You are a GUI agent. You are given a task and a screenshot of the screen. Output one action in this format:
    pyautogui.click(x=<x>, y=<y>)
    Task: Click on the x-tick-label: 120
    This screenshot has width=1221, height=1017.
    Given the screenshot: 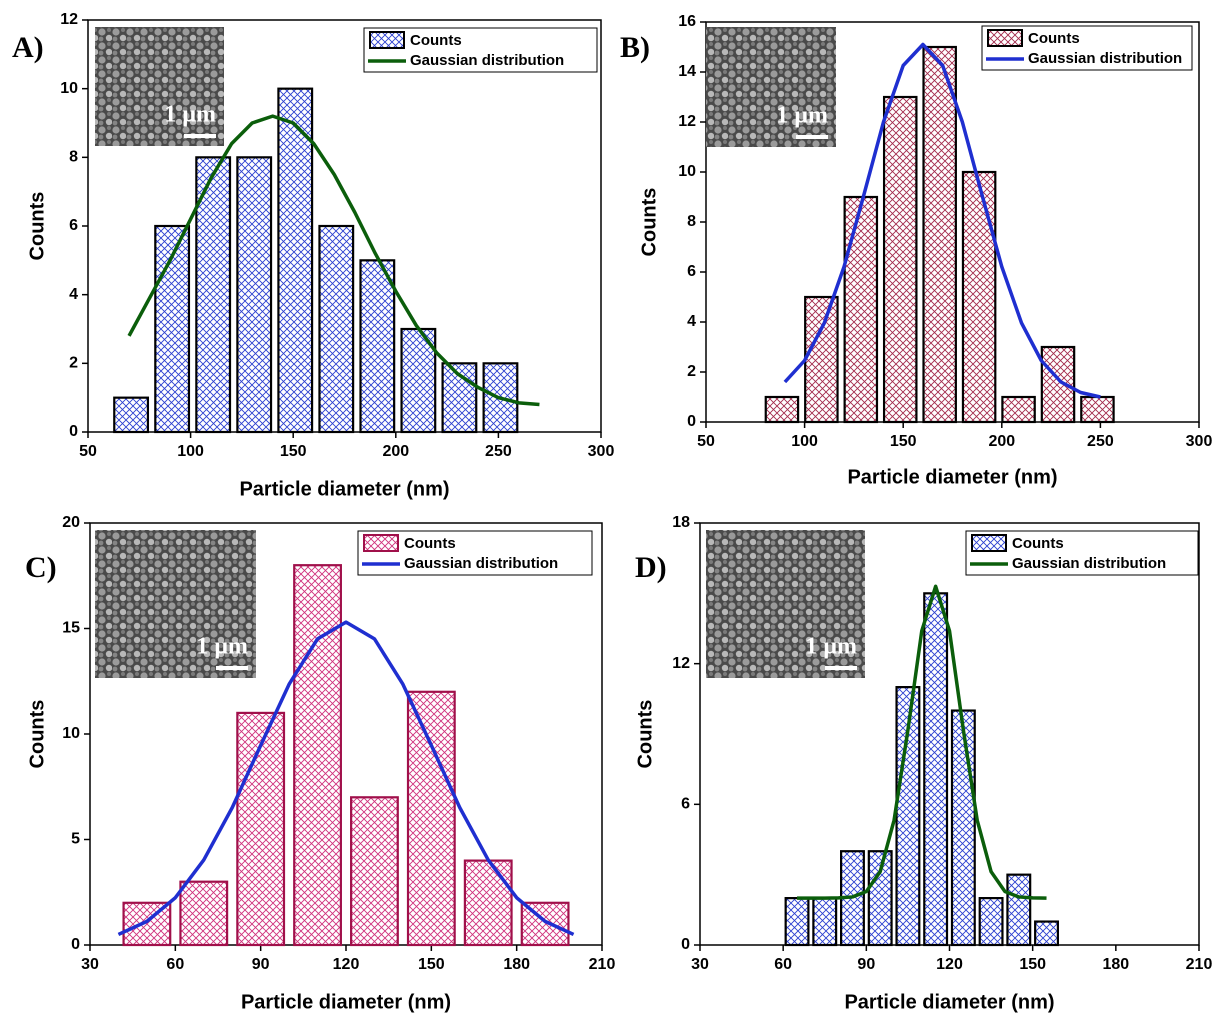 What is the action you would take?
    pyautogui.click(x=346, y=964)
    